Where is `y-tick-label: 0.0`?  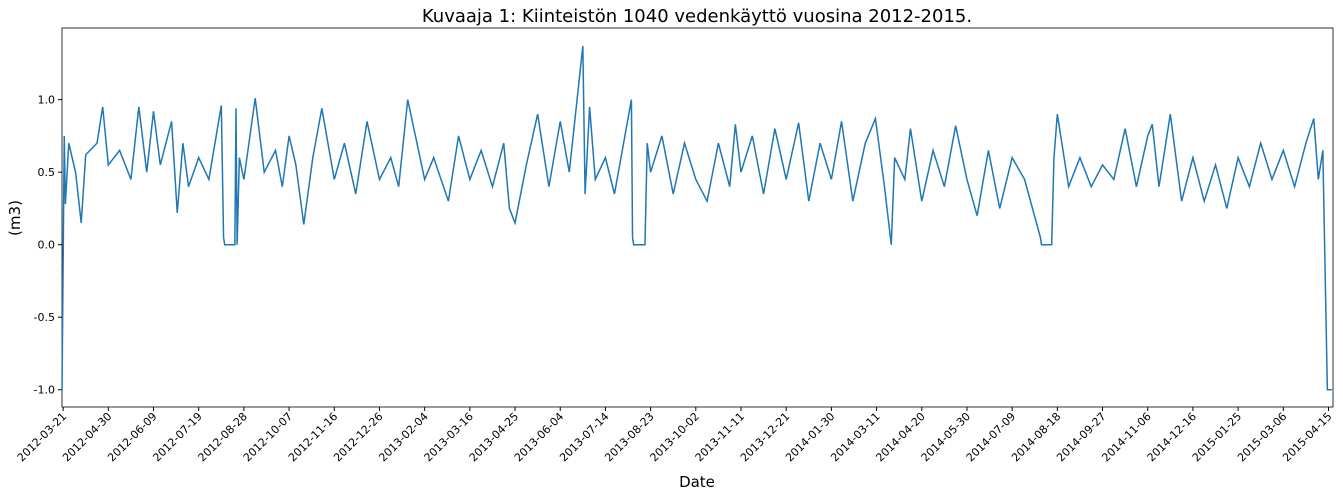
y-tick-label: 0.0 is located at coordinates (47, 245).